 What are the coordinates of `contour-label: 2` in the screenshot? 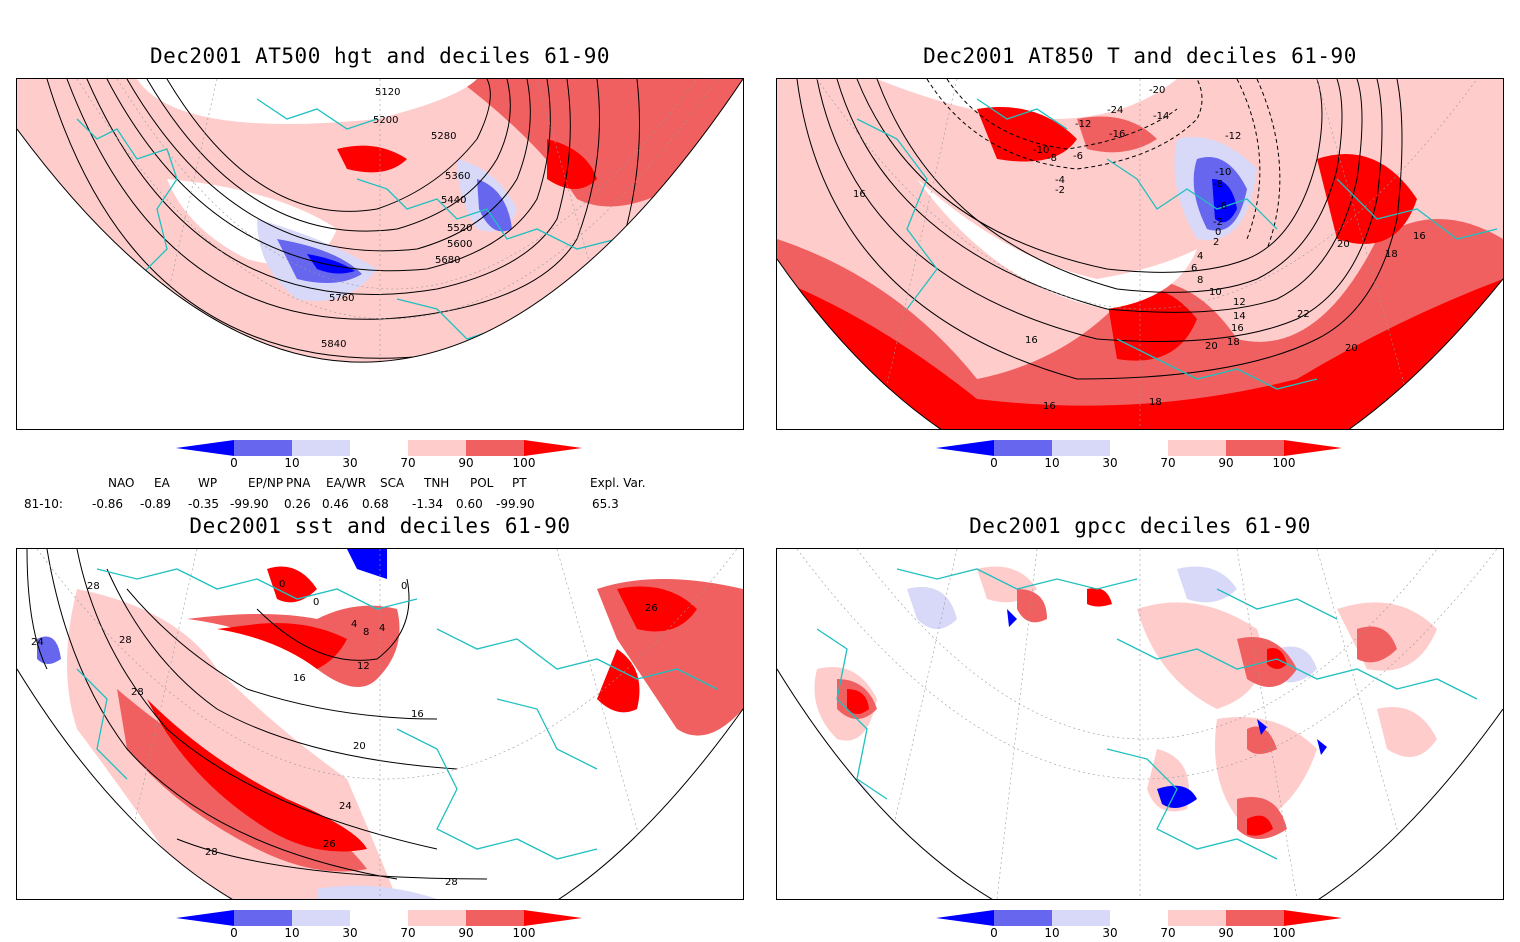 It's located at (1216, 242).